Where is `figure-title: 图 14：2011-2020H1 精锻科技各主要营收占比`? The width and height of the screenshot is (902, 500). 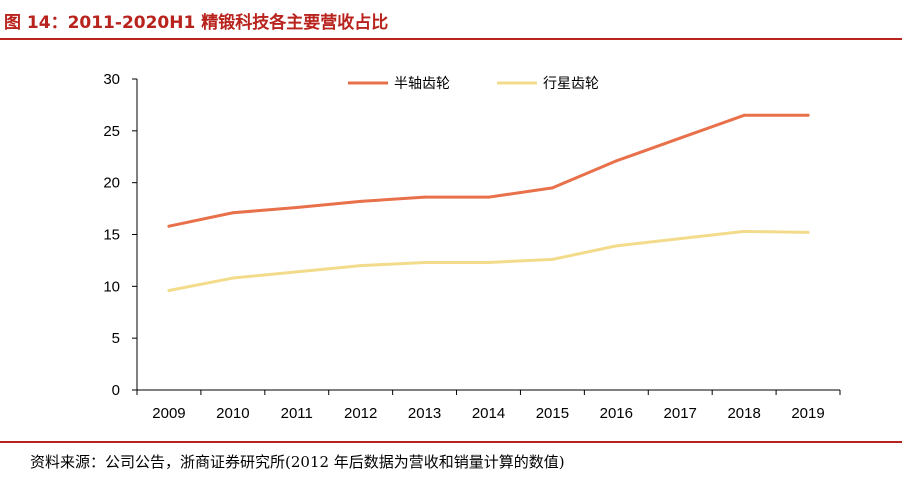 figure-title: 图 14：2011-2020H1 精锻科技各主要营收占比 is located at coordinates (196, 23).